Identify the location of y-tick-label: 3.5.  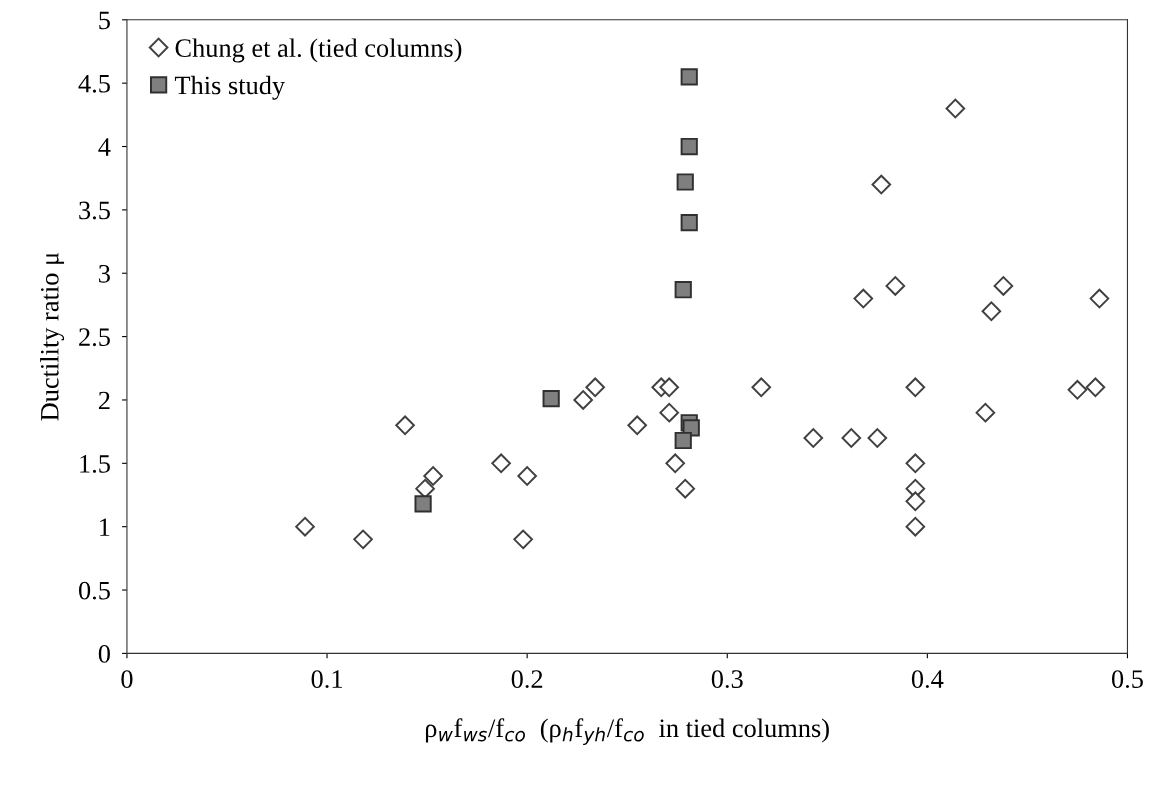
(94, 210).